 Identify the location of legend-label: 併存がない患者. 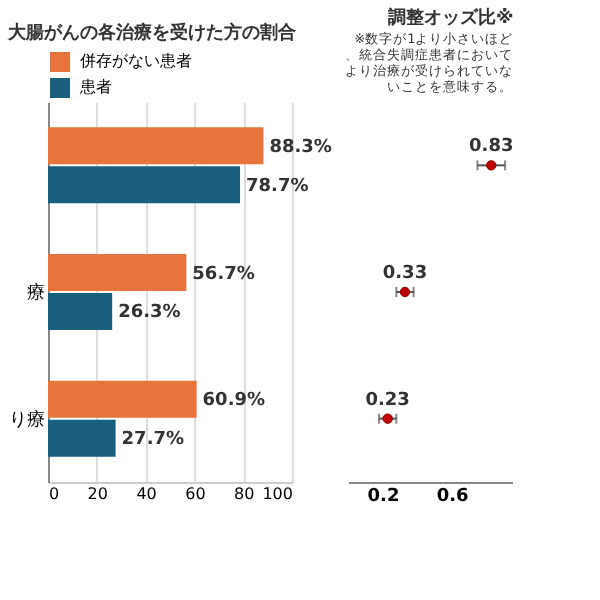
(136, 61).